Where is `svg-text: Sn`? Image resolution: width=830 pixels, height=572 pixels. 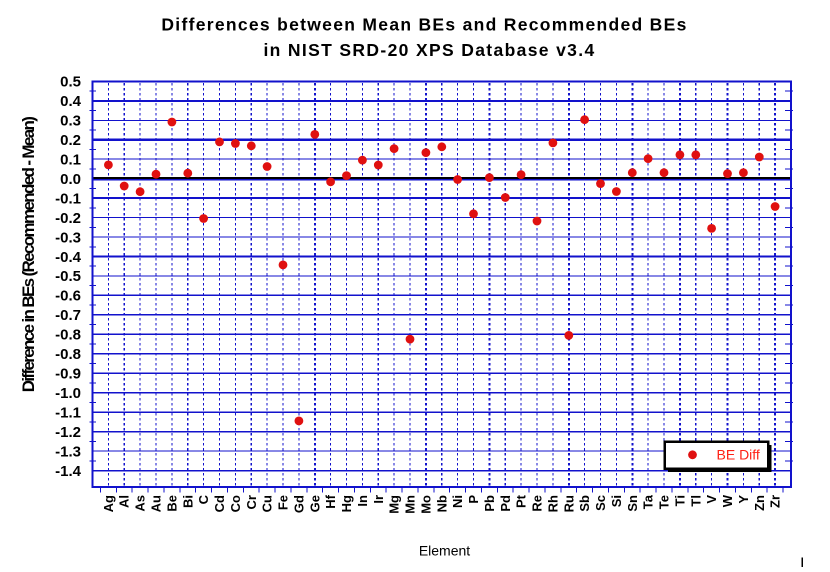 svg-text: Sn is located at coordinates (632, 503).